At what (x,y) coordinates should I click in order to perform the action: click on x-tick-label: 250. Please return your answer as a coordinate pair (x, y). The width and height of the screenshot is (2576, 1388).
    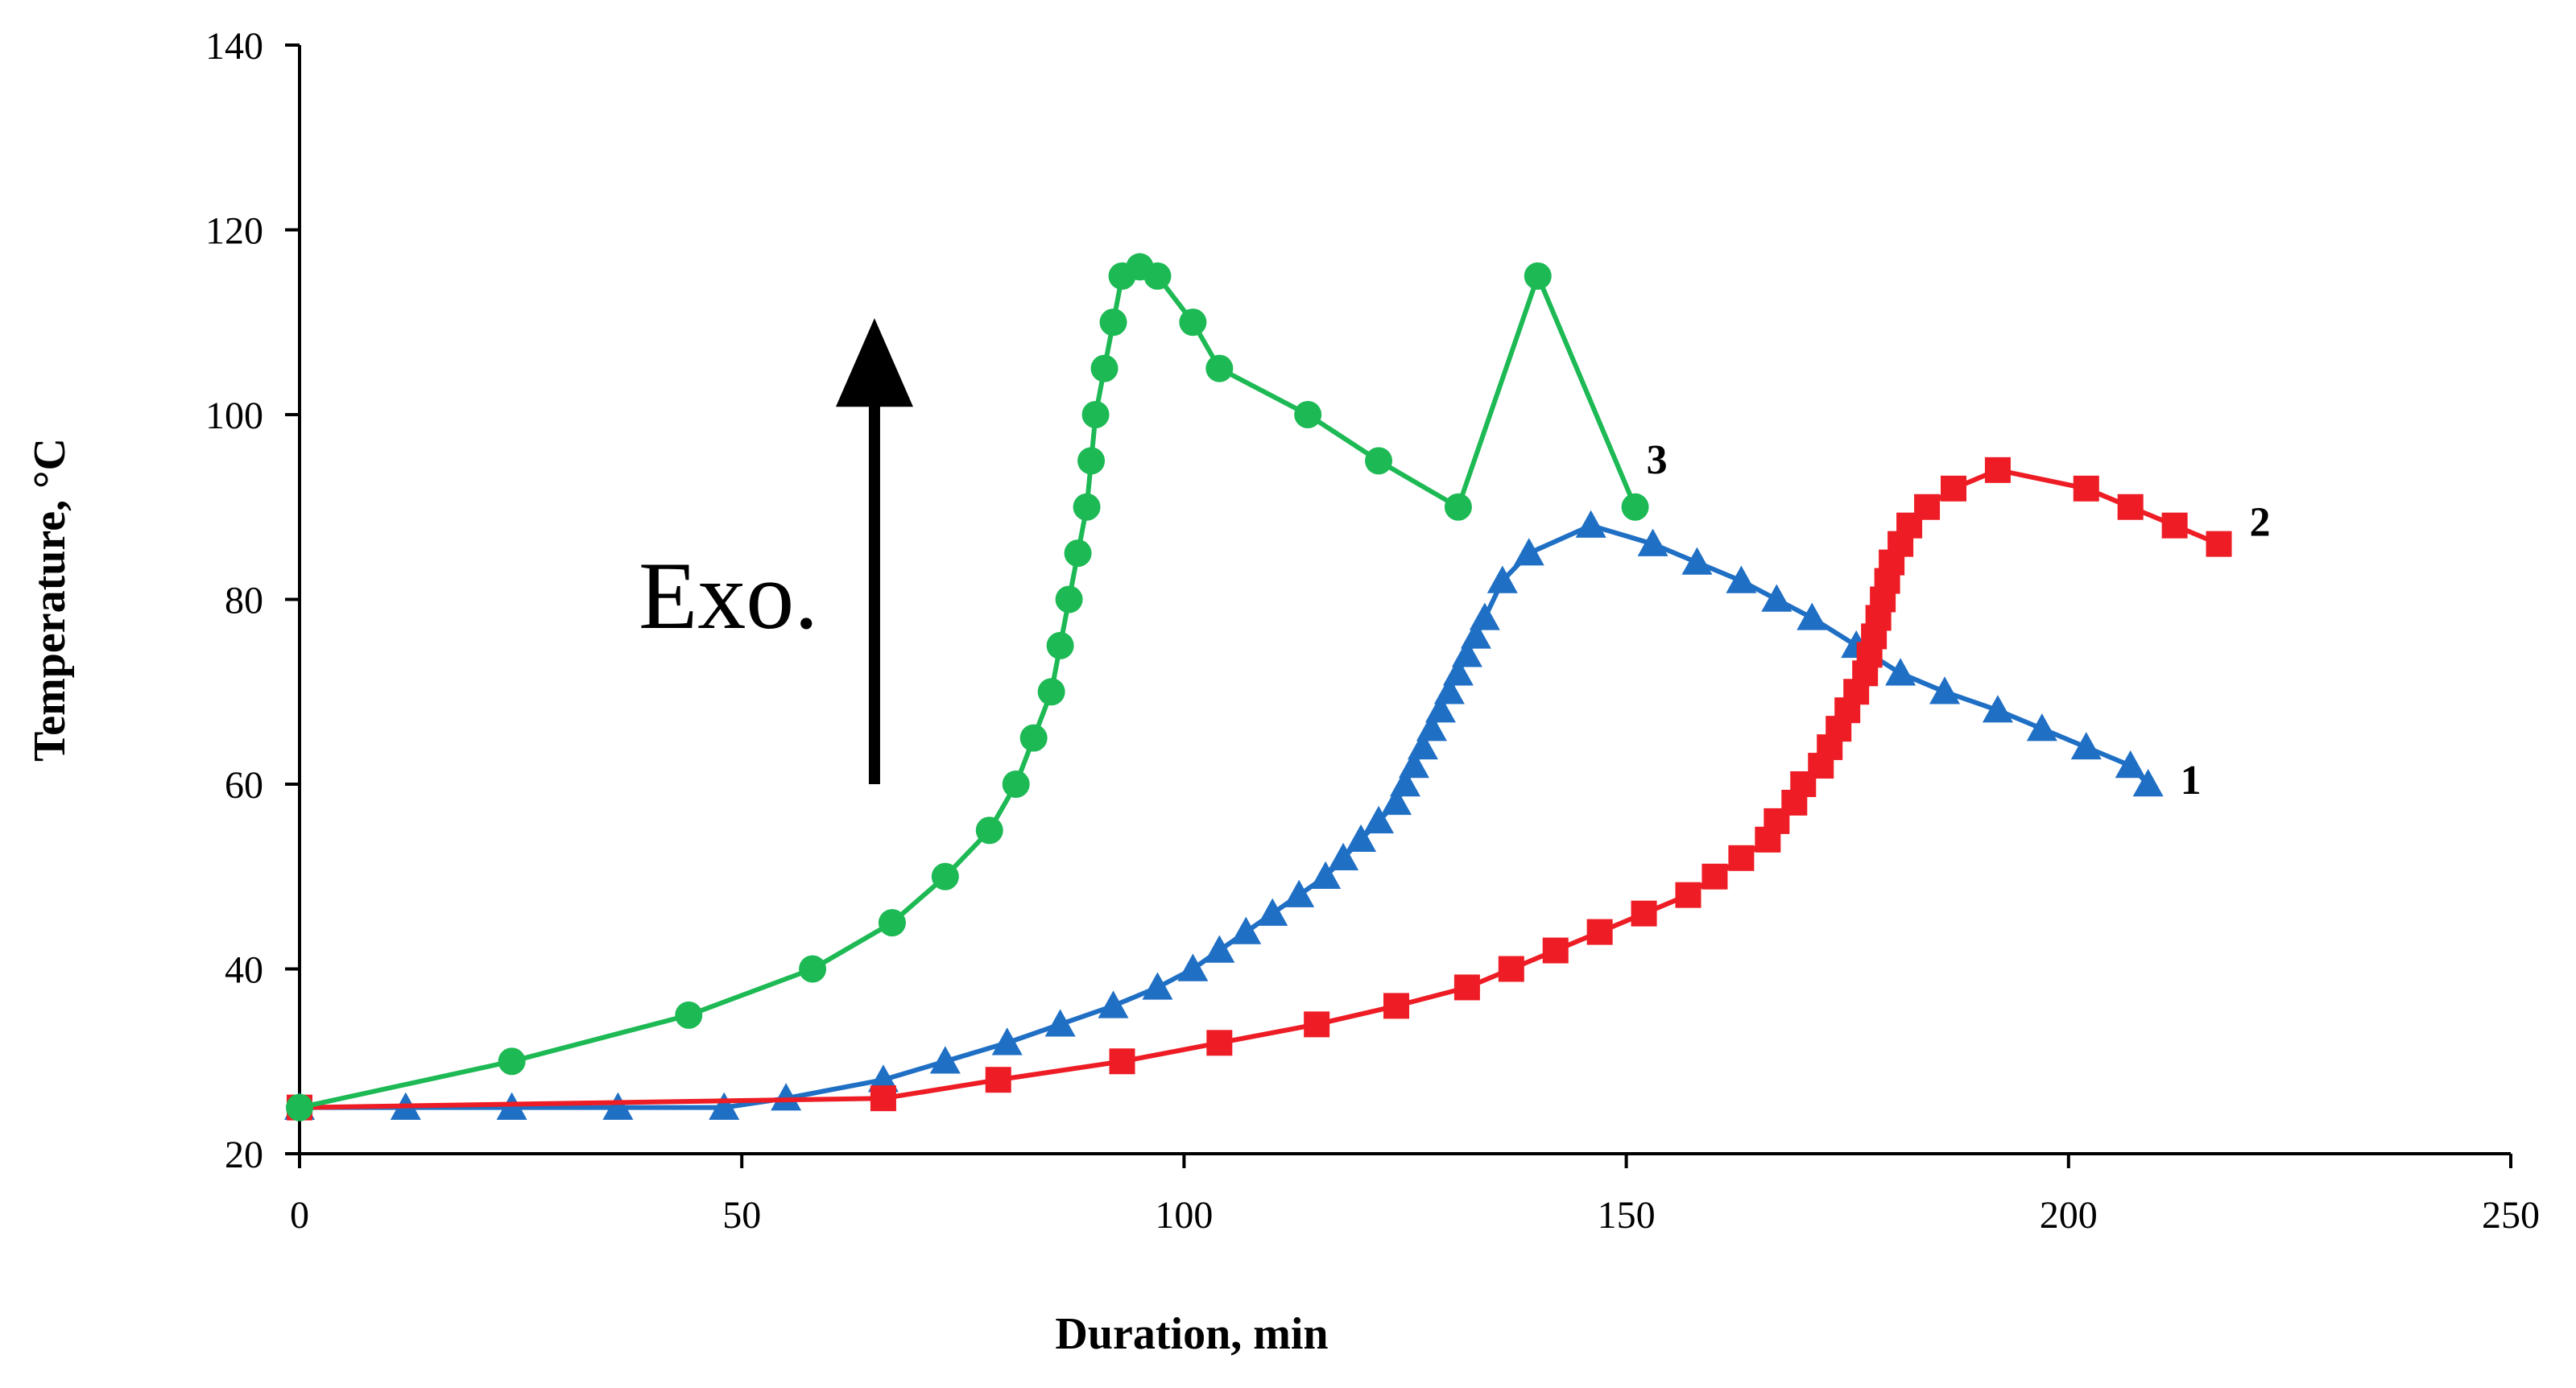
    Looking at the image, I should click on (2511, 1215).